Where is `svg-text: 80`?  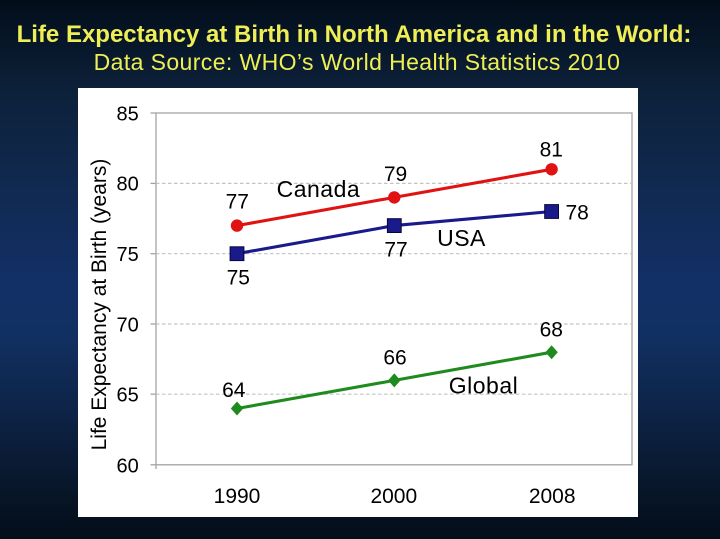 svg-text: 80 is located at coordinates (128, 185).